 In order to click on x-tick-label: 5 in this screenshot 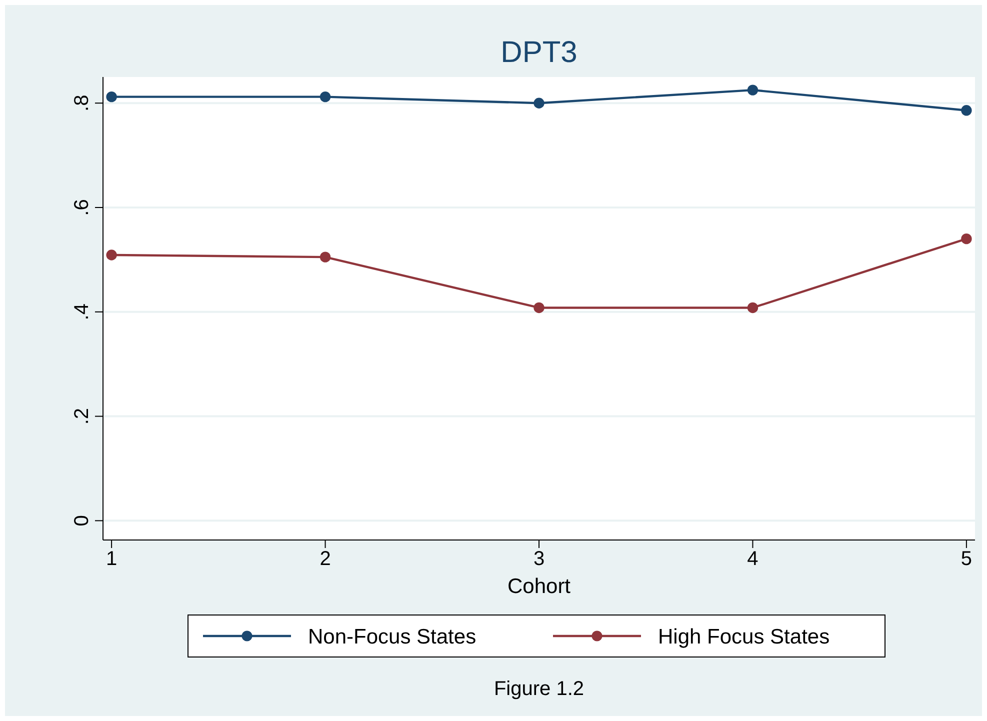, I will do `click(966, 559)`.